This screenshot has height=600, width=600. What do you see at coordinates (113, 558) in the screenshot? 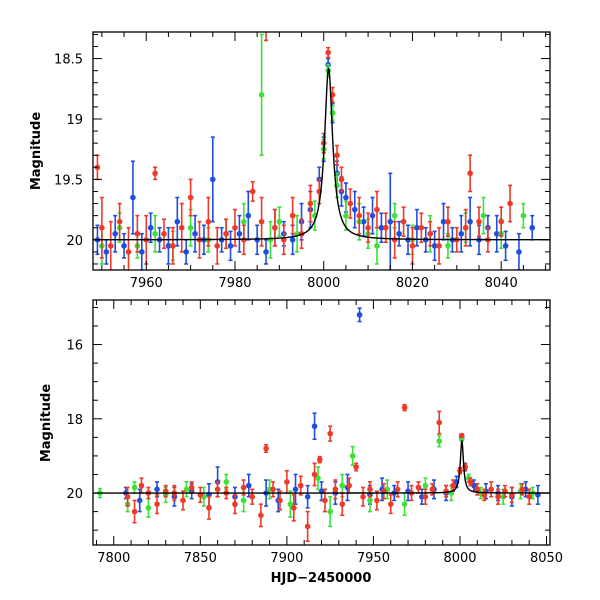
I see `bottom-x-tick-label: 7800` at bounding box center [113, 558].